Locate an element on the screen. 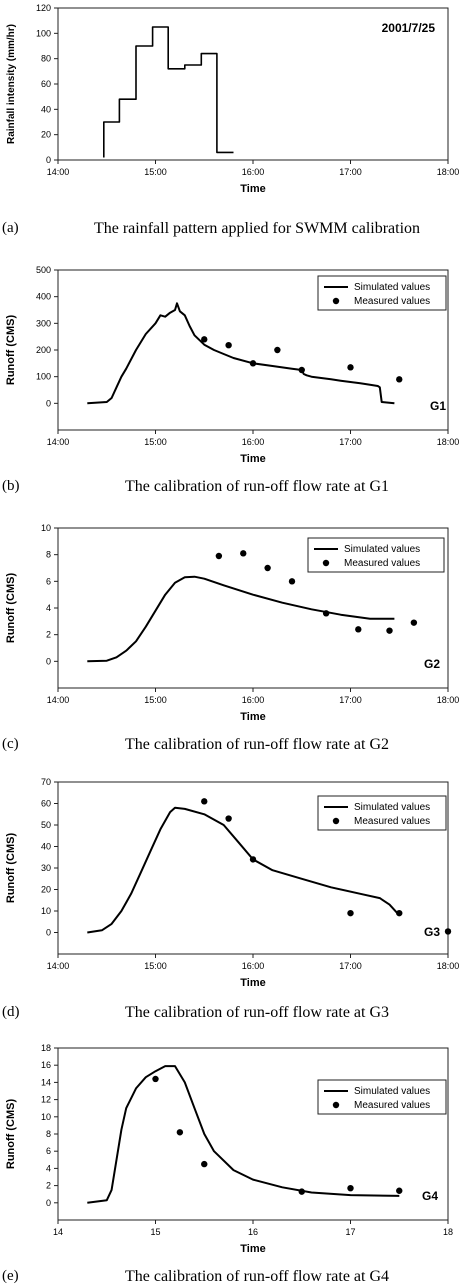 The image size is (474, 1288). caption-letter: (b) is located at coordinates (11, 486).